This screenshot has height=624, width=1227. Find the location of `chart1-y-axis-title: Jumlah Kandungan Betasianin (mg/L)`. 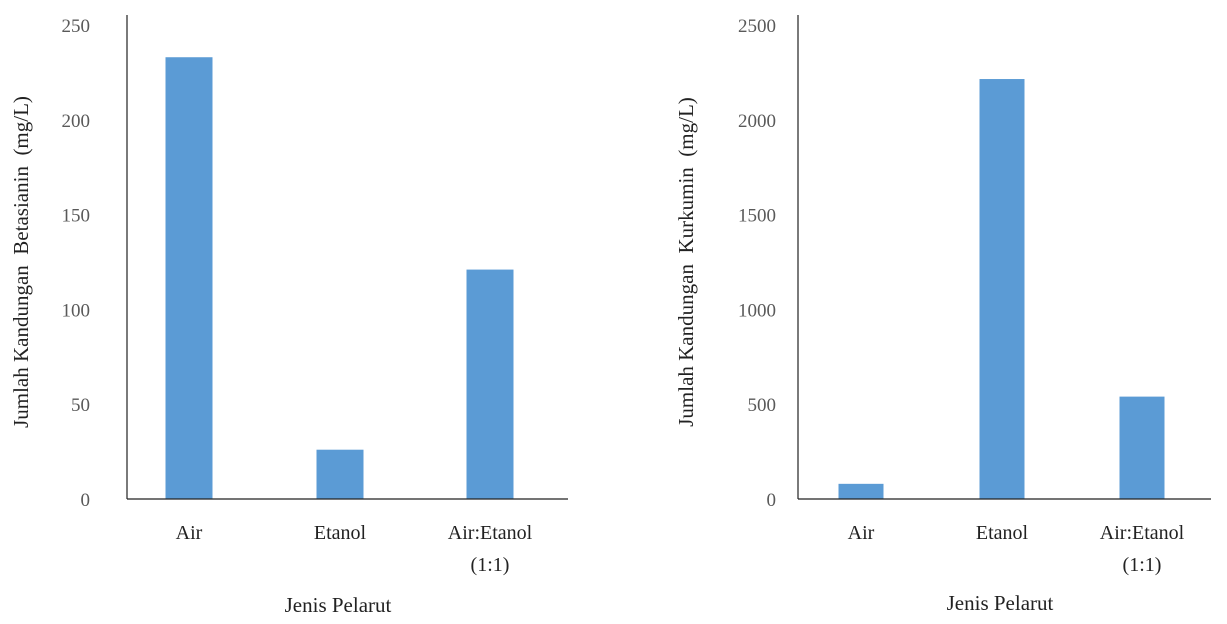

chart1-y-axis-title: Jumlah Kandungan Betasianin (mg/L) is located at coordinates (21, 262).